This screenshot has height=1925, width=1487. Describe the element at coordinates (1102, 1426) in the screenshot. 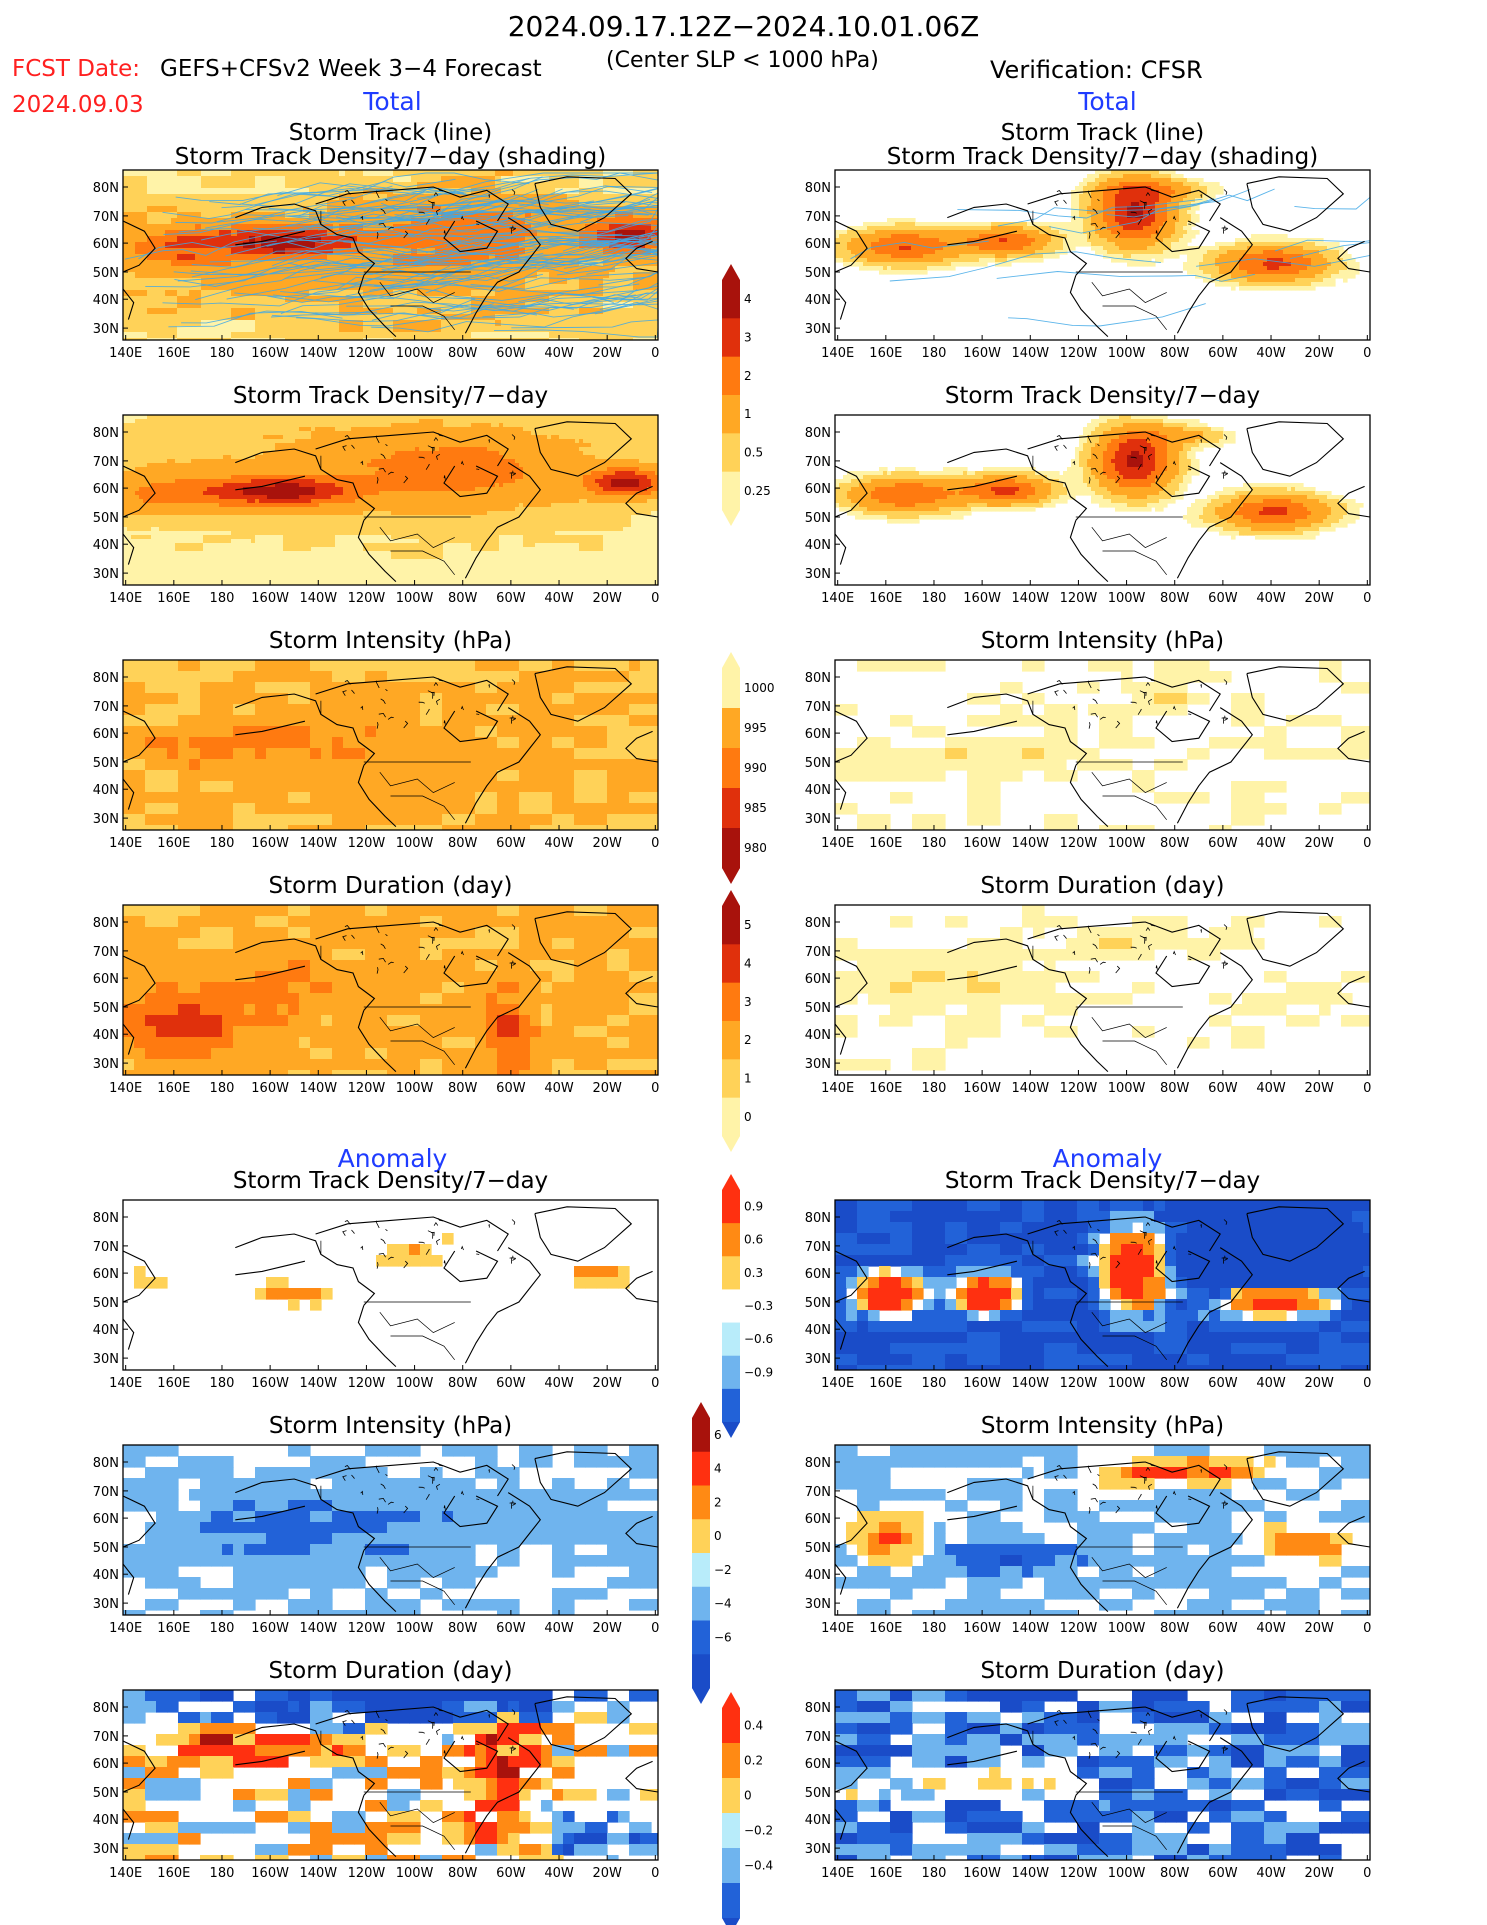

I see `panel-title: Storm Intensity (hPa)` at that location.